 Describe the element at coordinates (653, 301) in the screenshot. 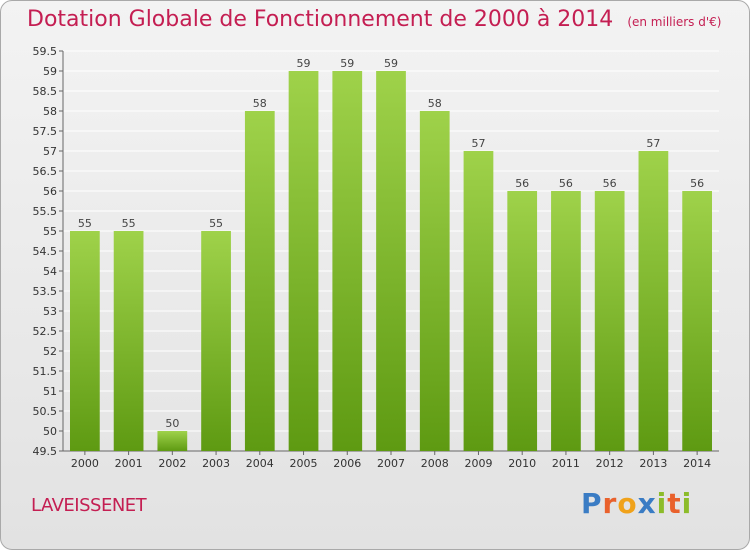

I see `bar-2013` at that location.